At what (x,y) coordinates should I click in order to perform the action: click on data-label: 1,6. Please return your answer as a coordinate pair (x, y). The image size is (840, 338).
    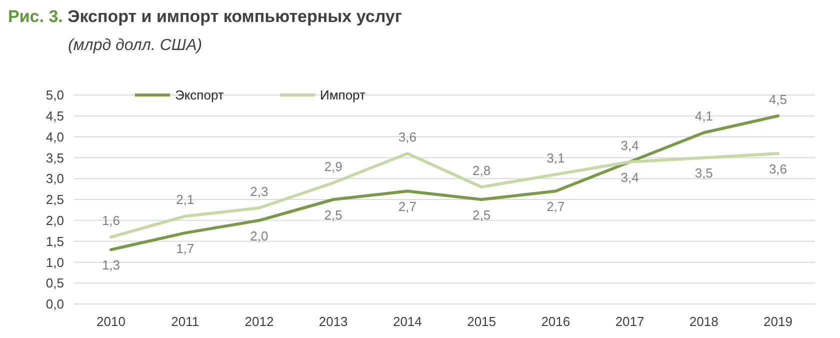
    Looking at the image, I should click on (111, 220).